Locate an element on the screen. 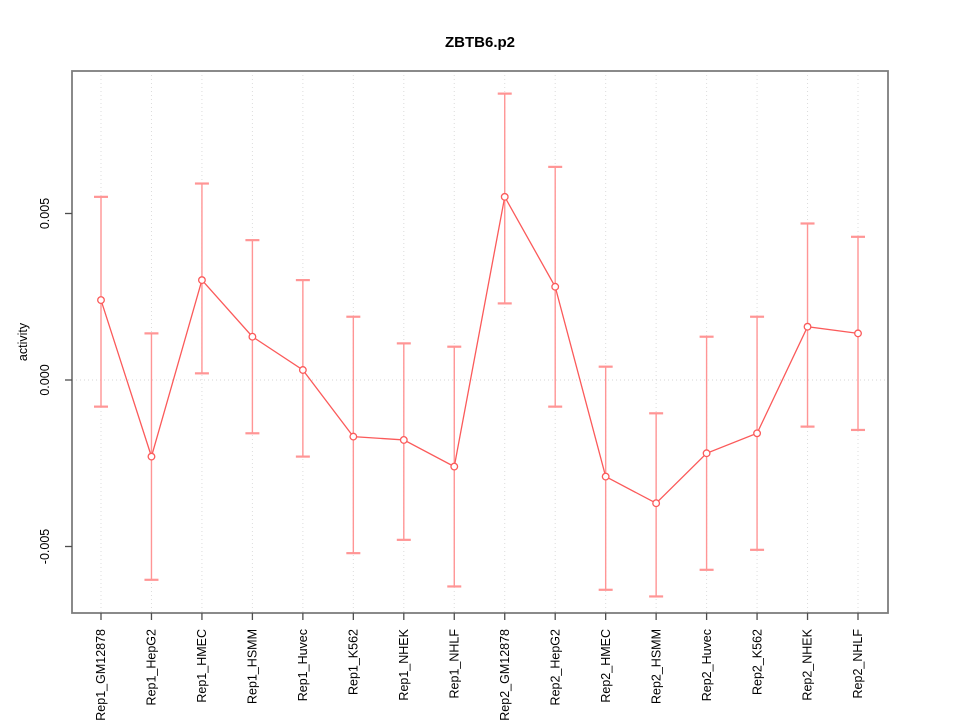  x-tick-label: Rep2_HMEC is located at coordinates (606, 666).